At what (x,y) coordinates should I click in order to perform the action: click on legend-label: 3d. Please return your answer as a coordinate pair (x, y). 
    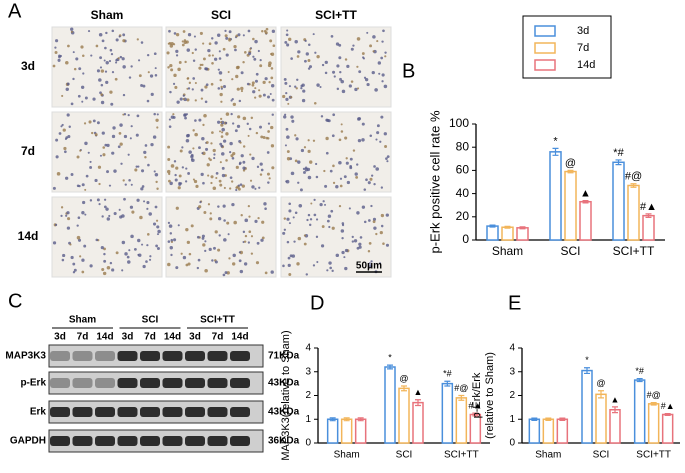
    Looking at the image, I should click on (583, 31).